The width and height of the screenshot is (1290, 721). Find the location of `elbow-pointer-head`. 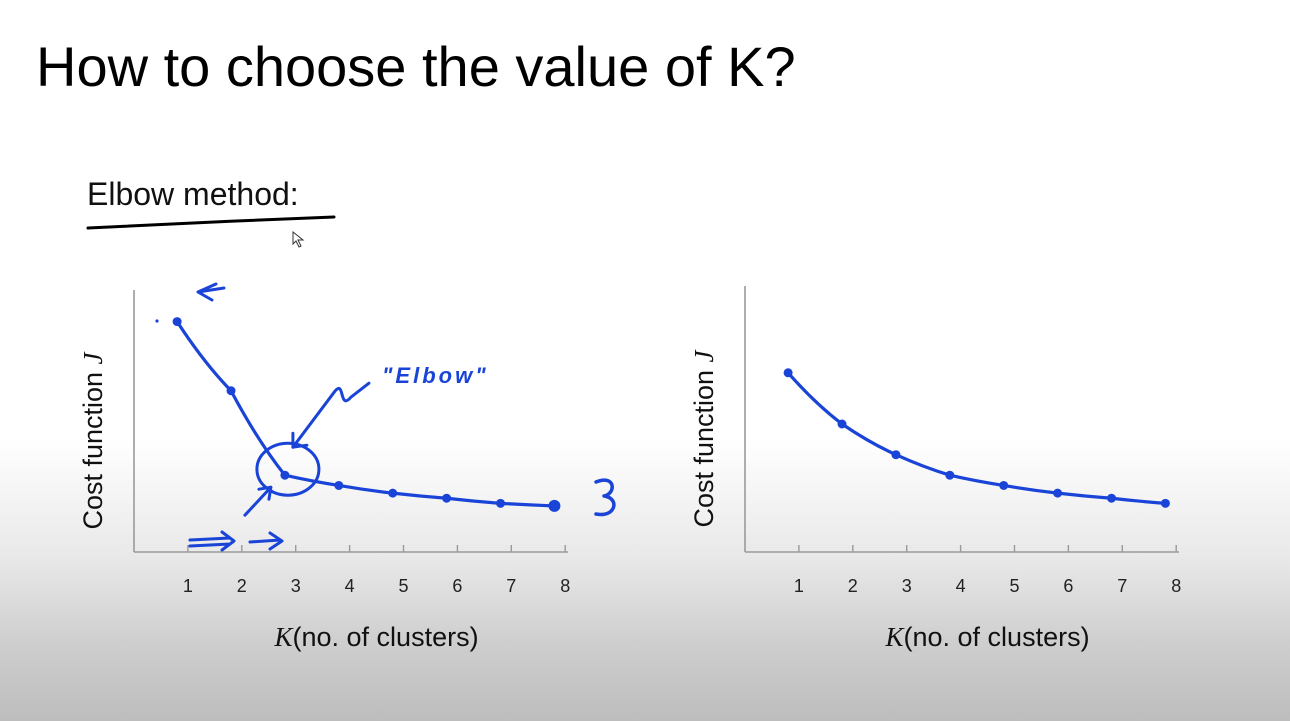

elbow-pointer-head is located at coordinates (300, 440).